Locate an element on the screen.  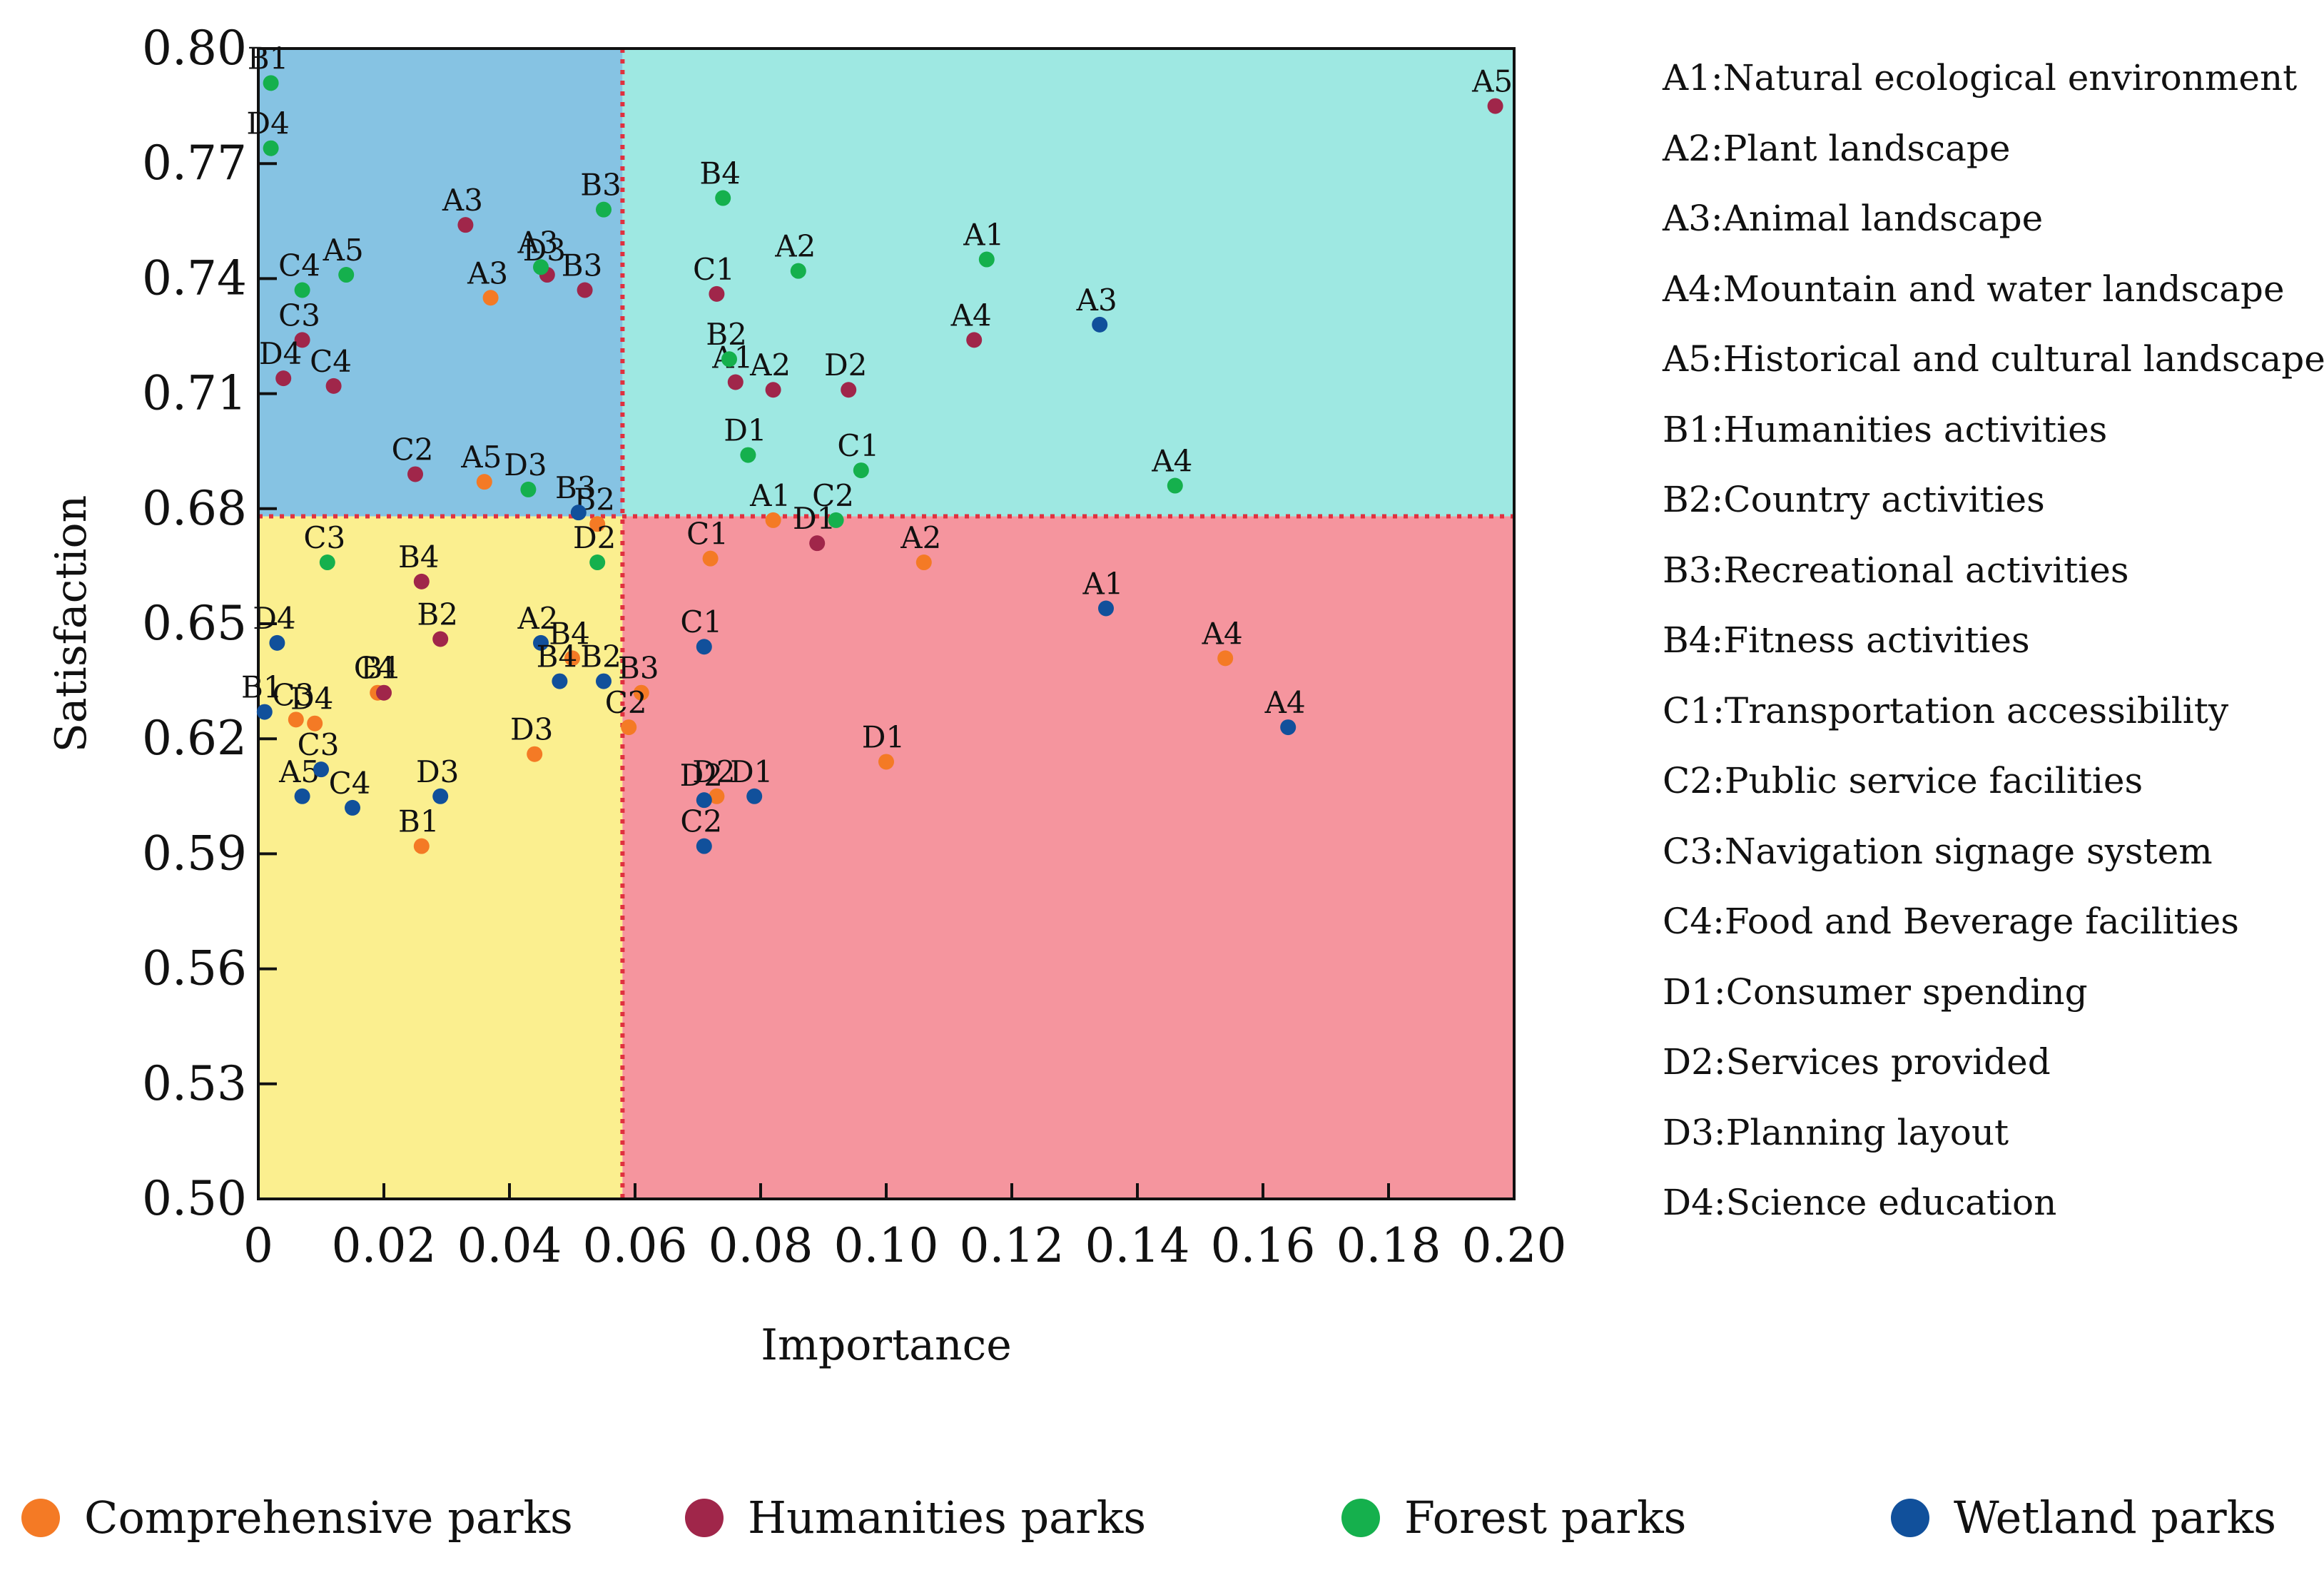
x-axis-title: Importance is located at coordinates (886, 1345).